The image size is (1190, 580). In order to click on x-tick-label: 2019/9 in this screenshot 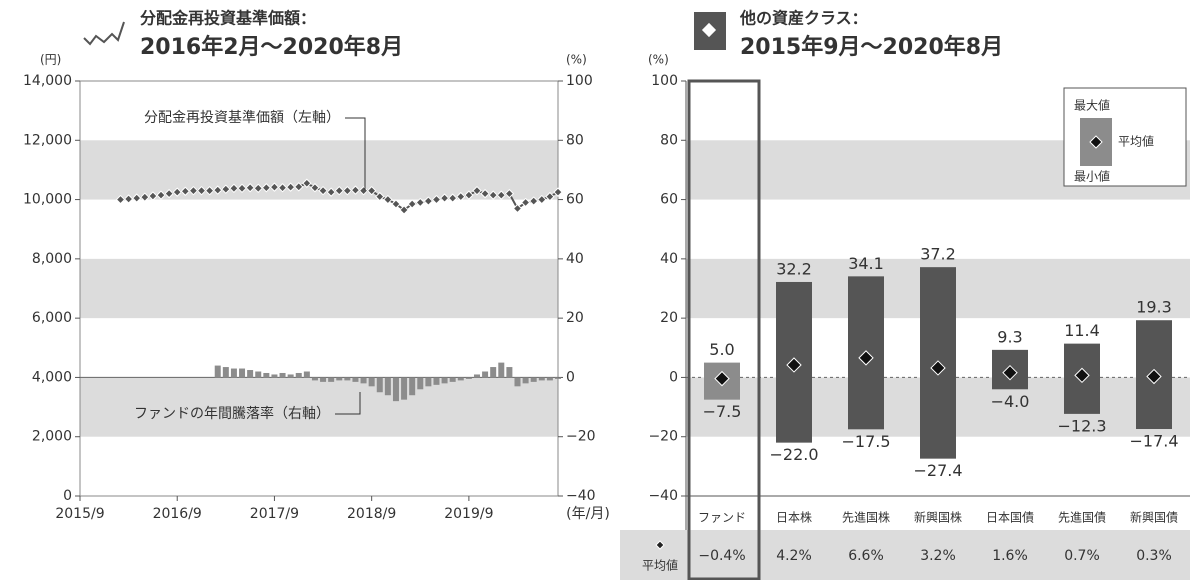, I will do `click(468, 514)`.